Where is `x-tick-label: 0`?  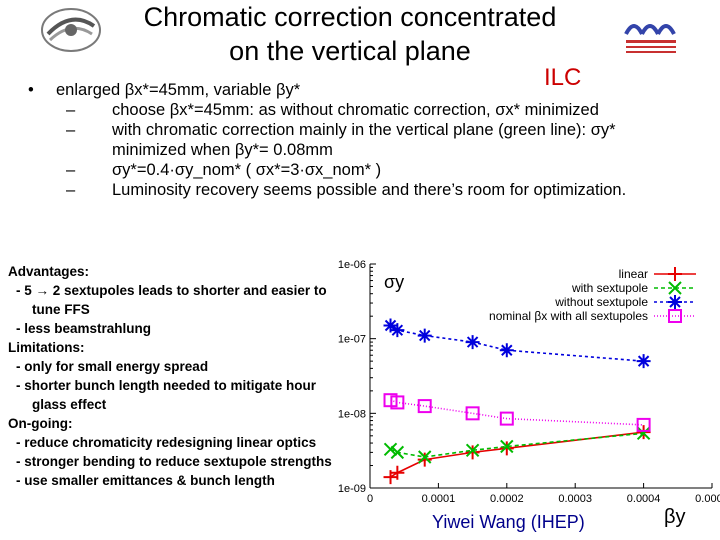 x-tick-label: 0 is located at coordinates (370, 499).